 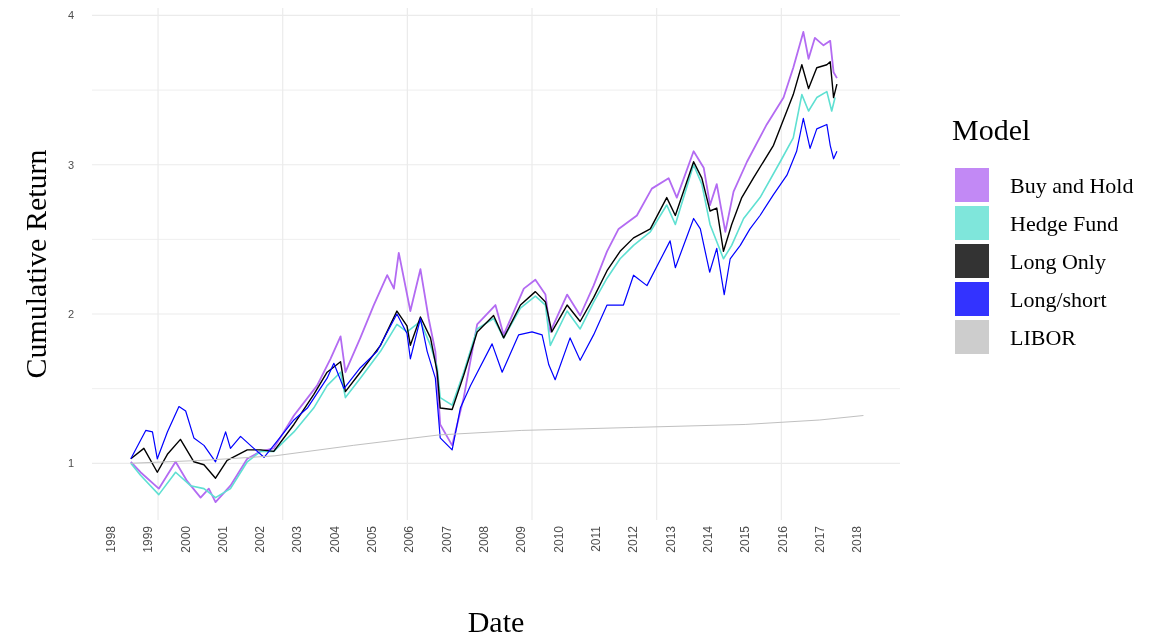 I want to click on x-tick-label: 2004, so click(x=334, y=539).